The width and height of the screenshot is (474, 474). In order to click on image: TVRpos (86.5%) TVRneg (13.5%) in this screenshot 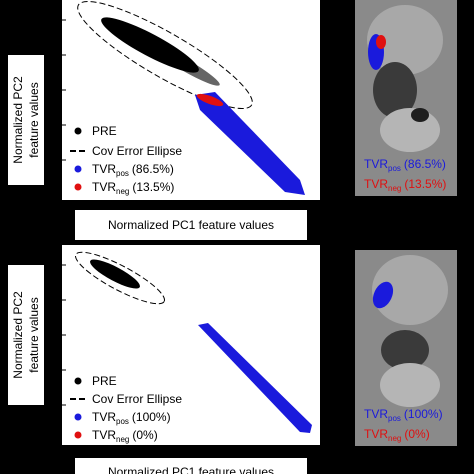, I will do `click(406, 98)`.